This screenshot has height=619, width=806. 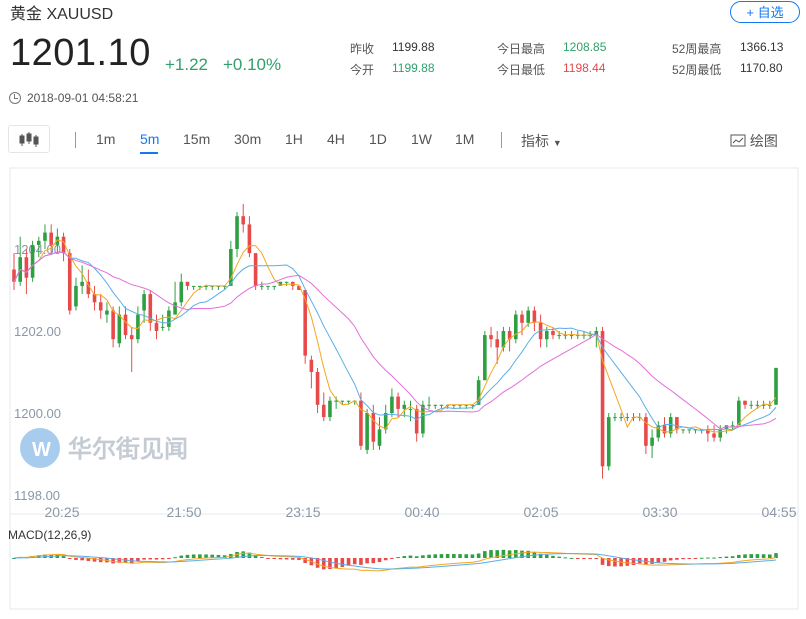 What do you see at coordinates (15, 98) in the screenshot?
I see `clock-icon` at bounding box center [15, 98].